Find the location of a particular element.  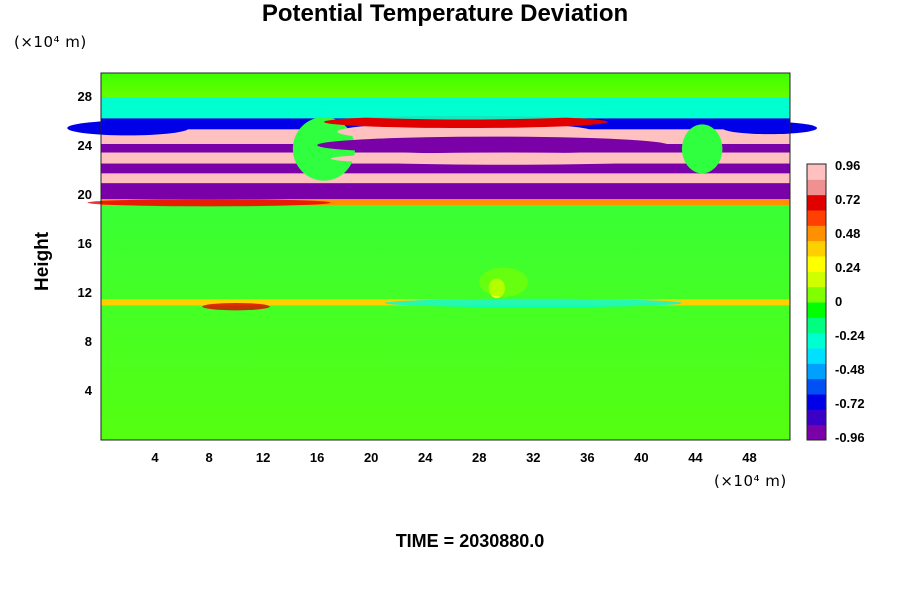

x-tick-label: 24 is located at coordinates (425, 457).